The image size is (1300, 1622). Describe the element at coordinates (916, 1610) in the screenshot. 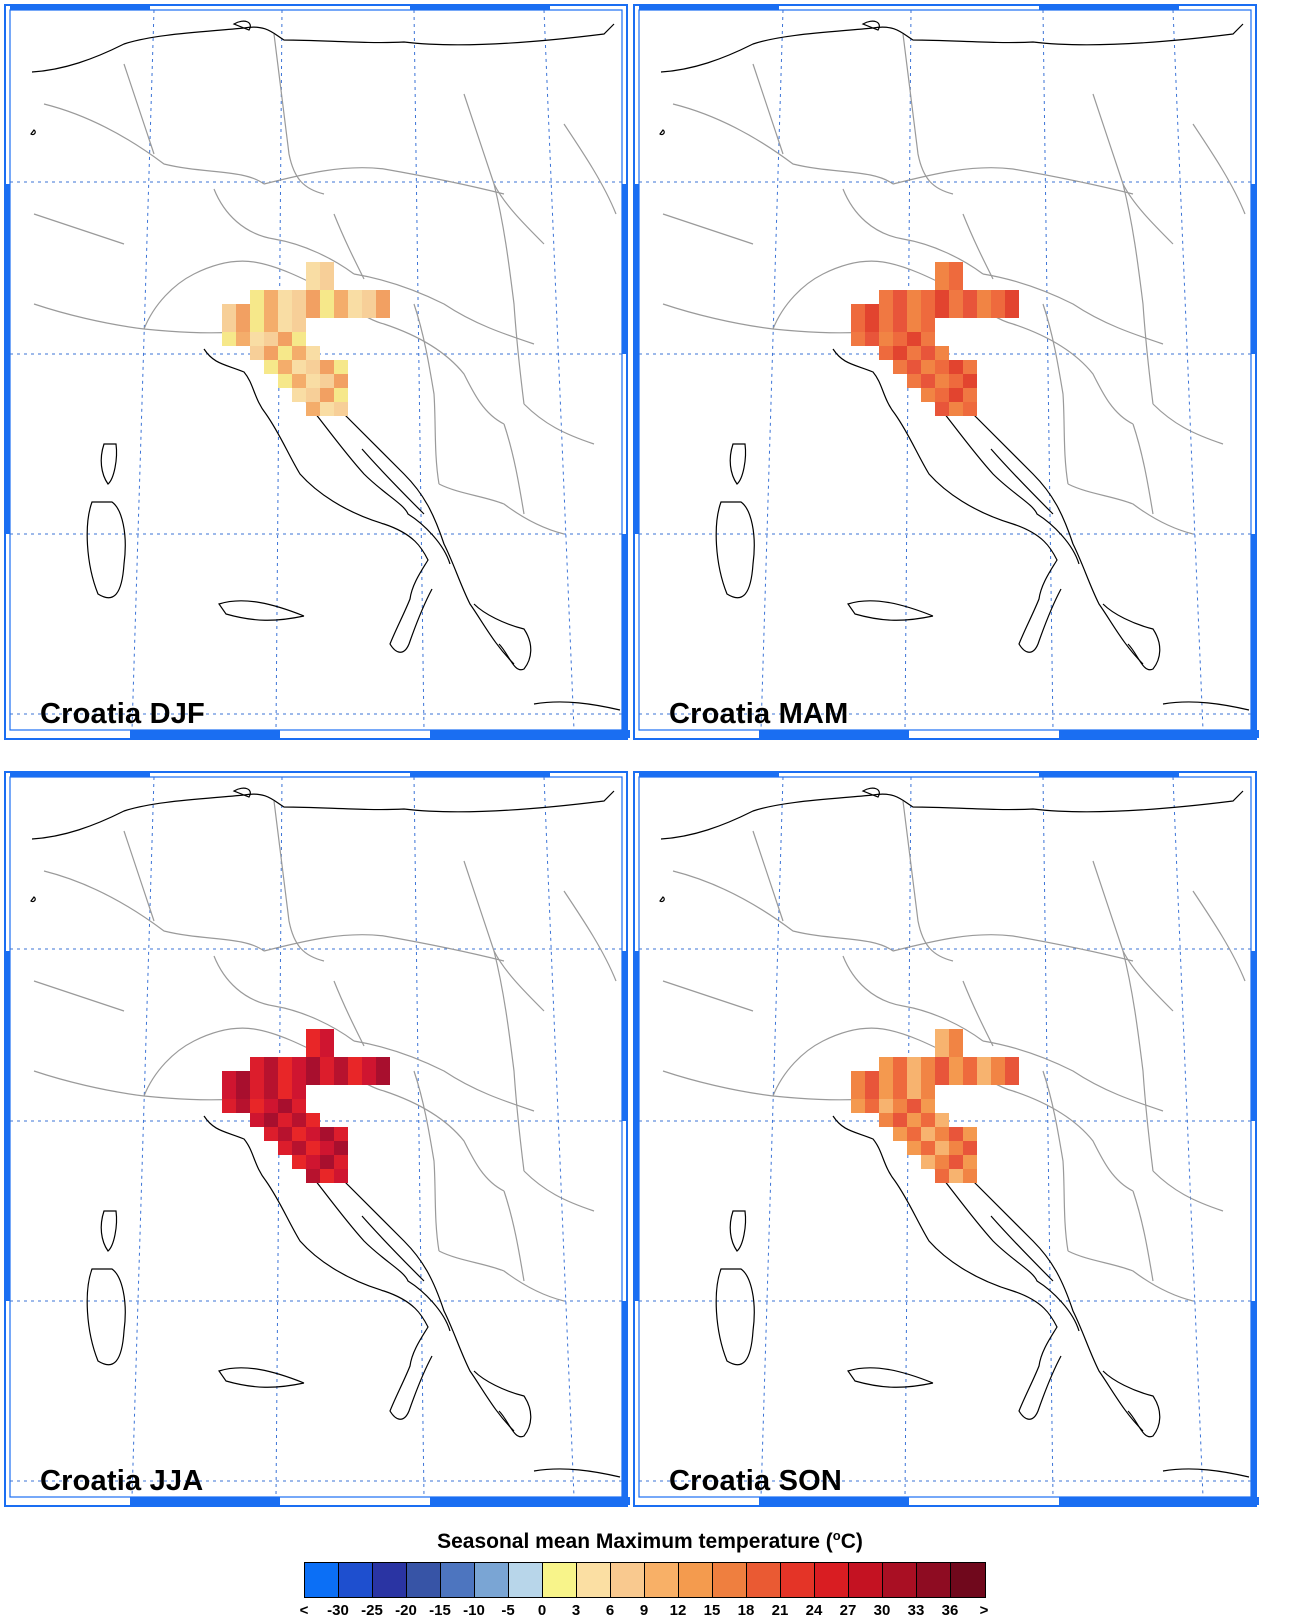

I see `legend-tick-label: 33` at that location.